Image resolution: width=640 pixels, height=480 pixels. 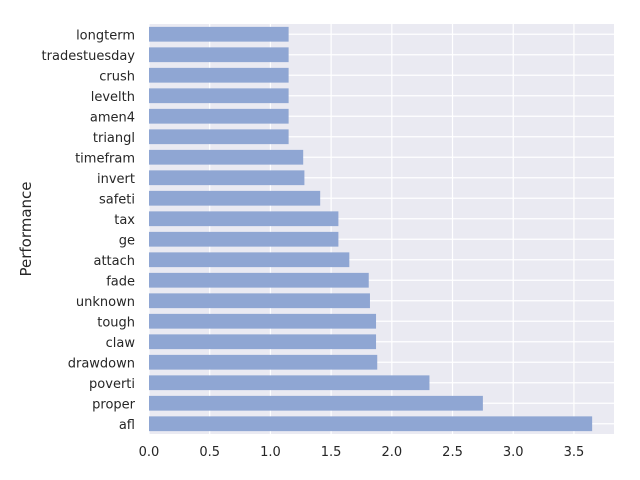 What do you see at coordinates (117, 76) in the screenshot?
I see `y-tick-label: crush` at bounding box center [117, 76].